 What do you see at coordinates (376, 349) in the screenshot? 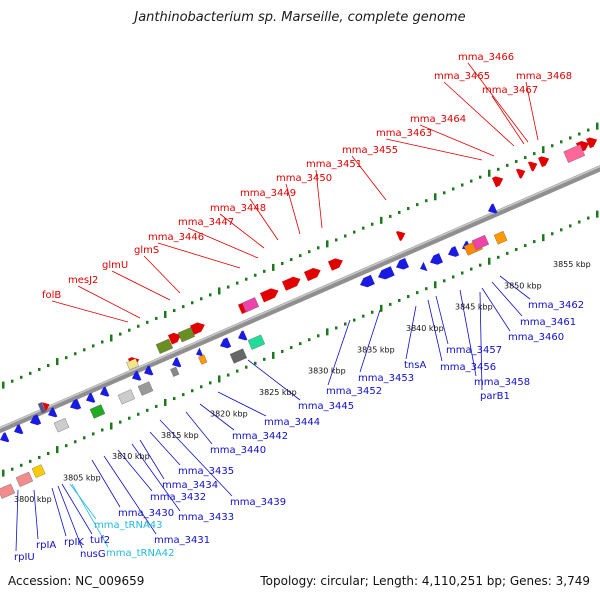
I see `kbp-marker: 3835 kbp` at bounding box center [376, 349].